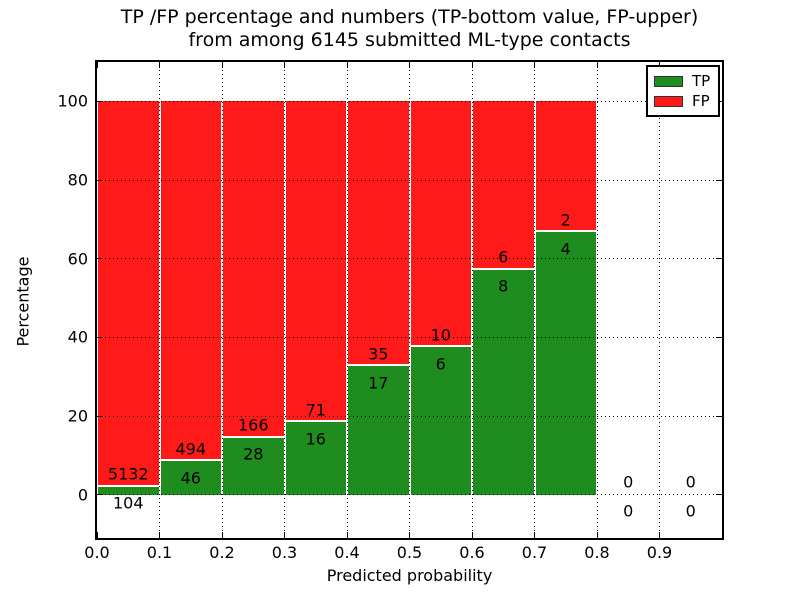  I want to click on x-tick-label: 0.5, so click(409, 552).